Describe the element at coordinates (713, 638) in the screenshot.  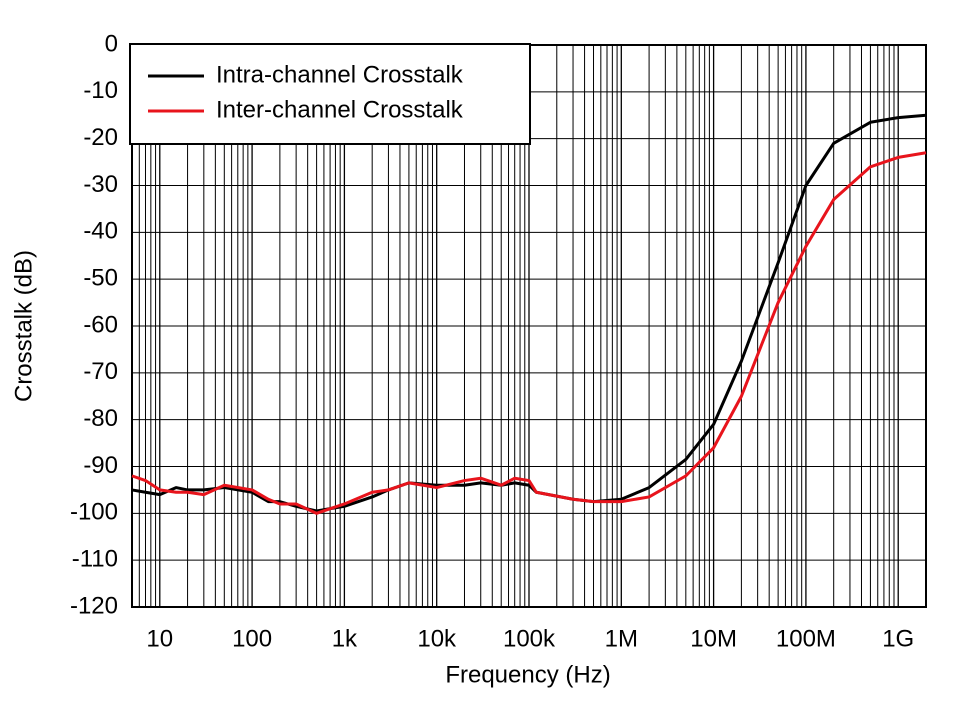
I see `x-tick-label: 10M` at that location.